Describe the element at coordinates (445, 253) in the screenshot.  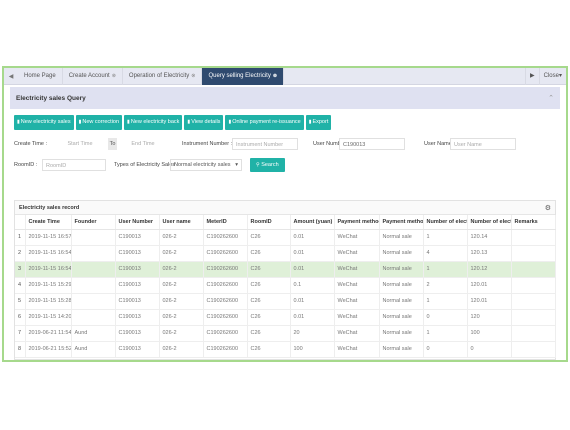
I see `table-cell: 4` at that location.